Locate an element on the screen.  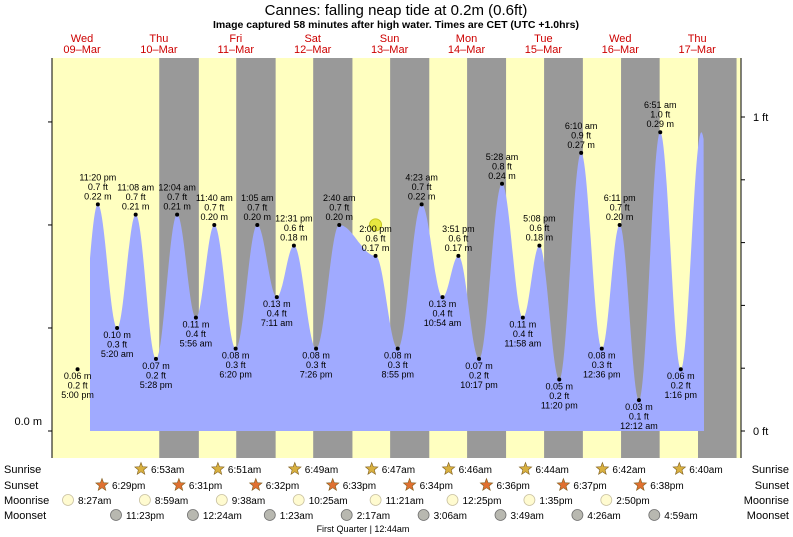
low-tide-label: 5:56 am is located at coordinates (196, 344).